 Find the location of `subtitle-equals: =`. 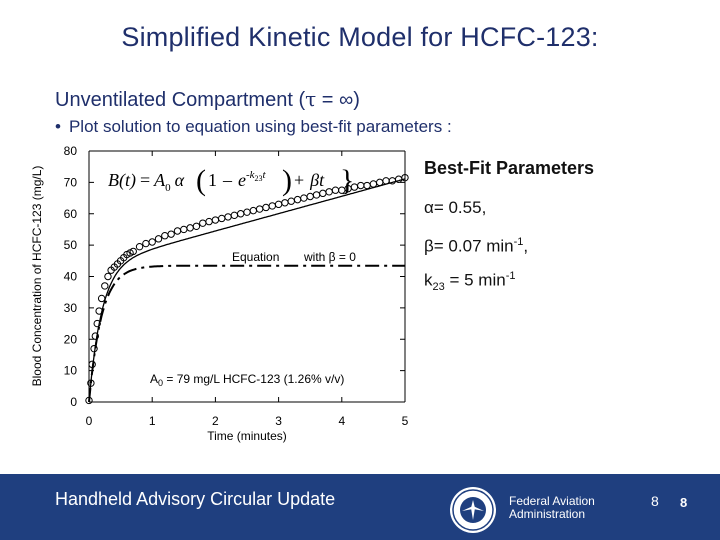

subtitle-equals: = is located at coordinates (327, 100).